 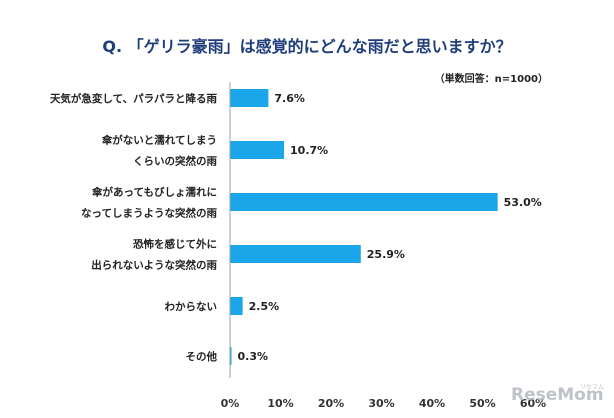 I want to click on watermark-subtext: リセマム, so click(x=592, y=387).